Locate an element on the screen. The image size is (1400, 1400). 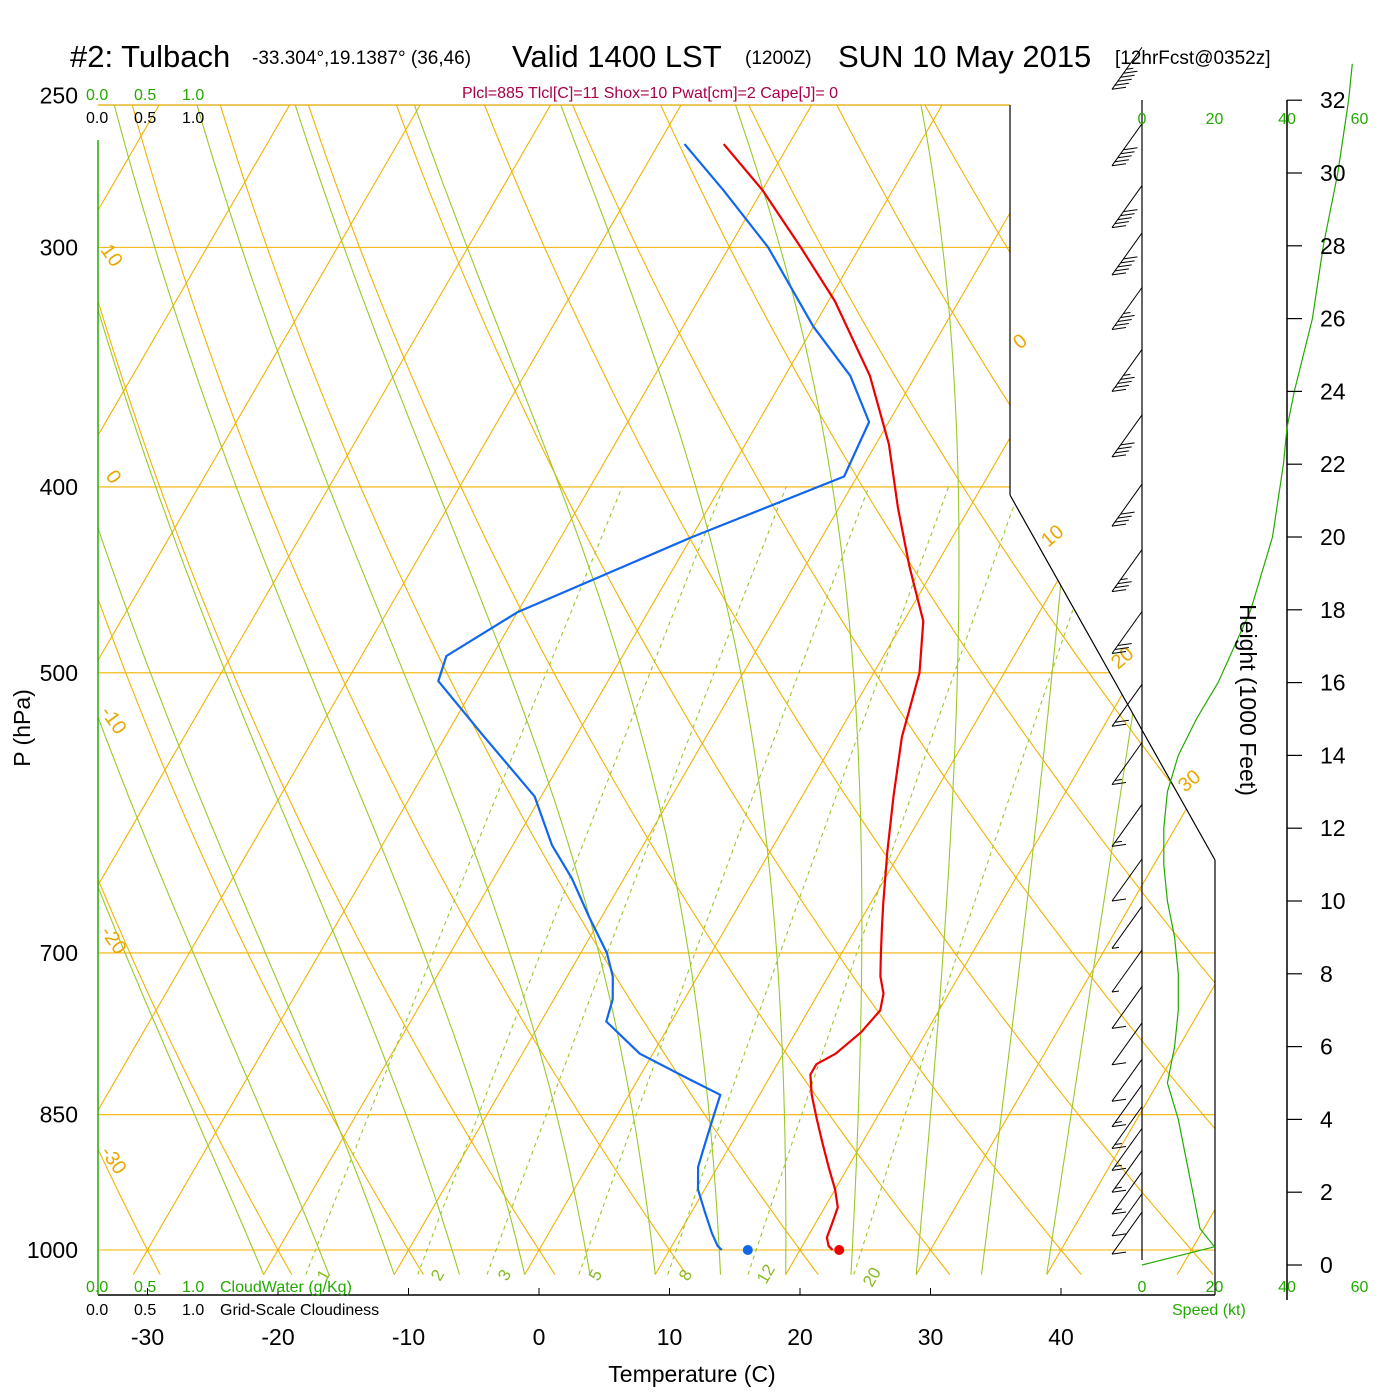
height-tick-label: 0 is located at coordinates (1326, 1265).